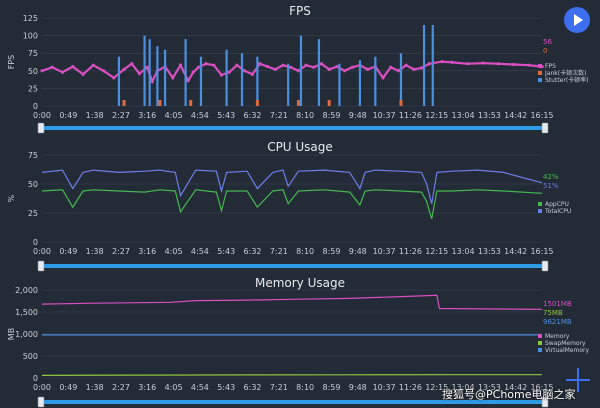 This screenshot has height=408, width=600. Describe the element at coordinates (567, 80) in the screenshot. I see `legend-entry: Stutter(卡顿率)` at that location.